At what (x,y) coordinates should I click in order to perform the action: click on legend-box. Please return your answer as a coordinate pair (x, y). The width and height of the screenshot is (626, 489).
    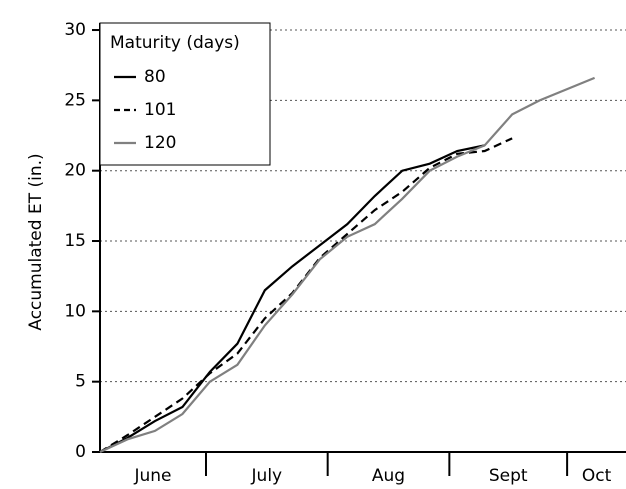
    Looking at the image, I should click on (185, 94).